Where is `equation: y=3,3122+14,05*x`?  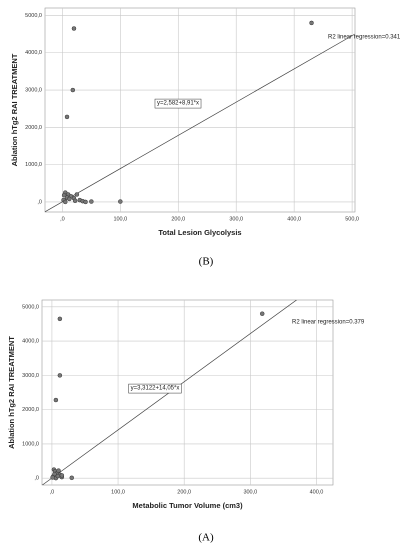 equation: y=3,3122+14,05*x is located at coordinates (155, 389).